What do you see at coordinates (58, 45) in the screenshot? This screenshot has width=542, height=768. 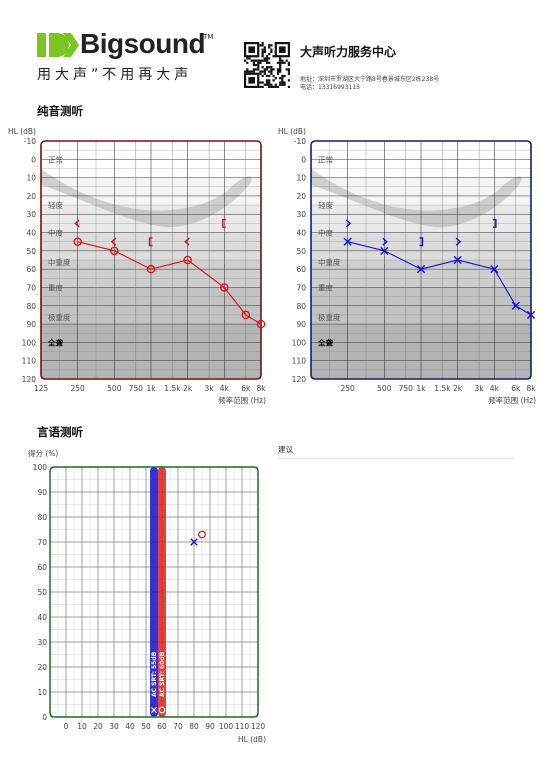 I see `bigsound-logo-icon` at bounding box center [58, 45].